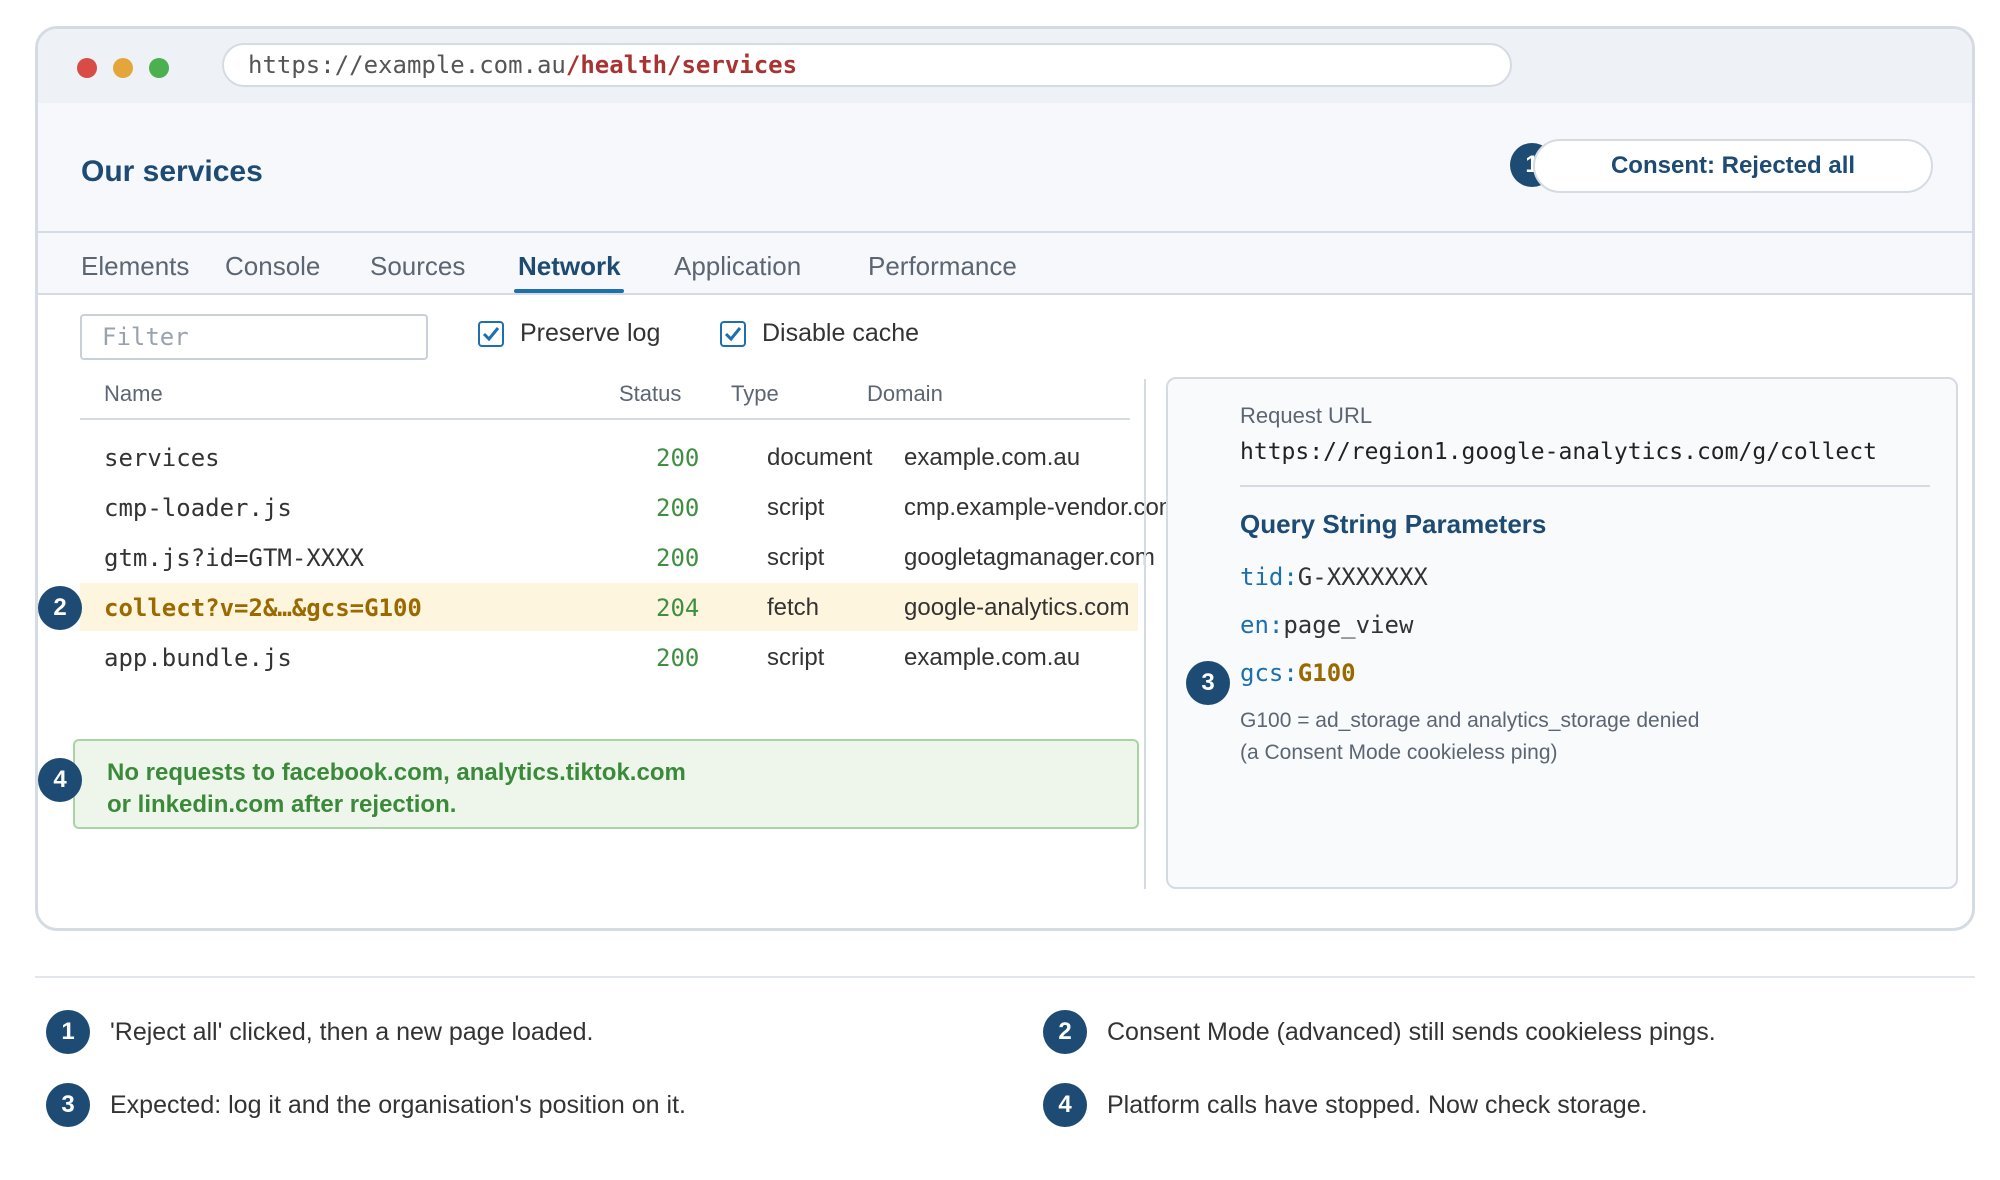  What do you see at coordinates (68, 1105) in the screenshot?
I see `legend-badge: 3` at bounding box center [68, 1105].